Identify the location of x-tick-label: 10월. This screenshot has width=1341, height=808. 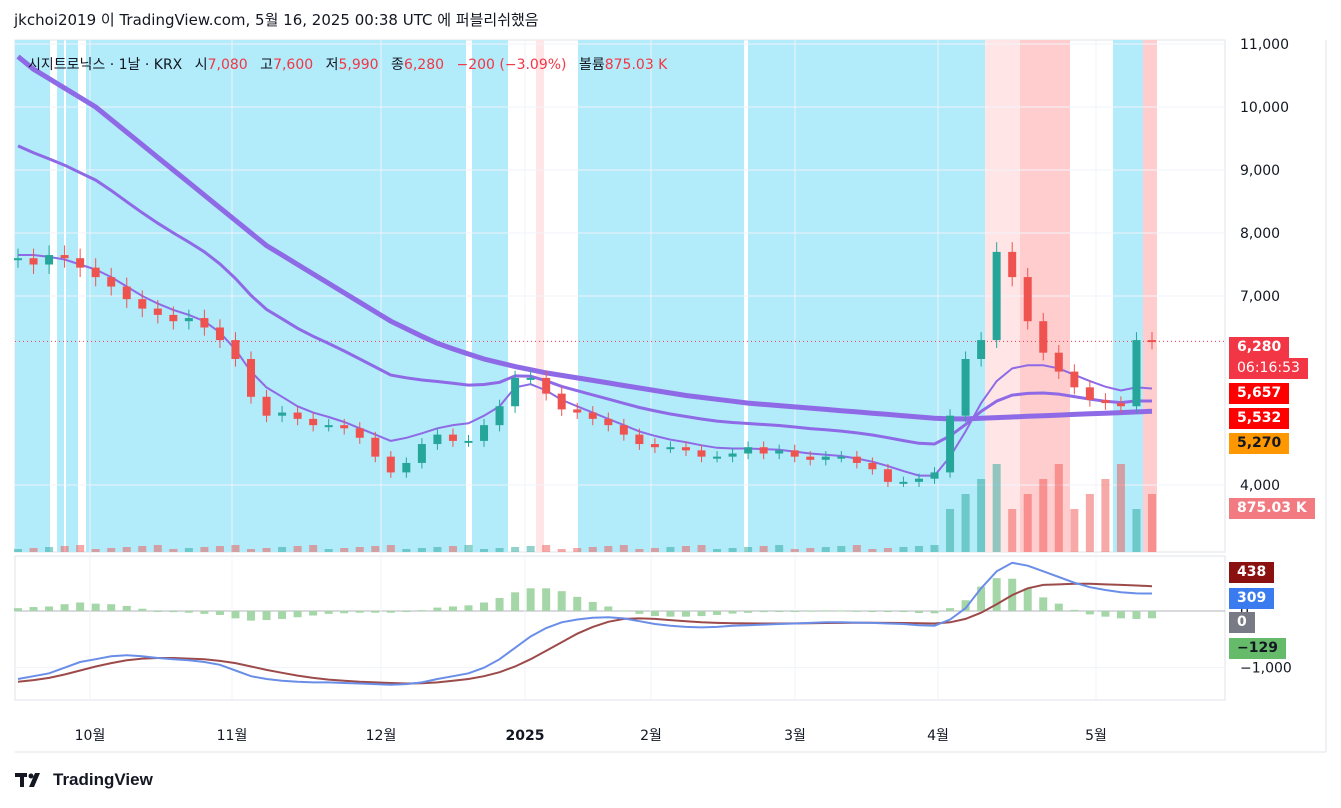
(90, 736).